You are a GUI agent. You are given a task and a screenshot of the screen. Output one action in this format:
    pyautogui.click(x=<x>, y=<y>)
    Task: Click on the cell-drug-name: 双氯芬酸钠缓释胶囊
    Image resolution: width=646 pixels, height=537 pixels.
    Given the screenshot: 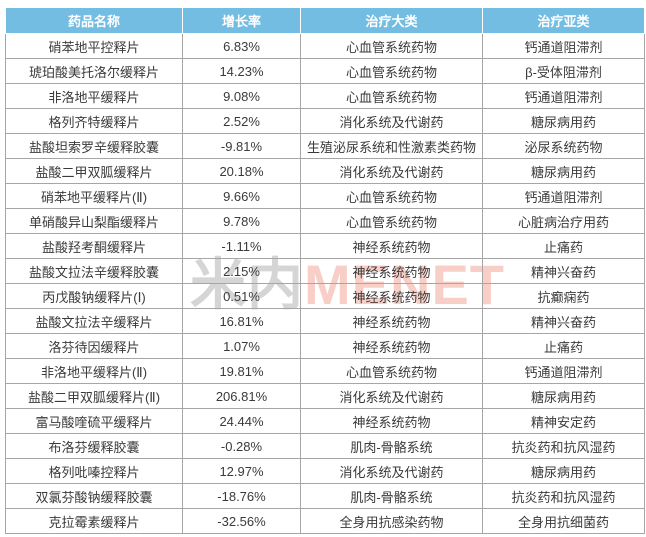 What is the action you would take?
    pyautogui.click(x=94, y=496)
    